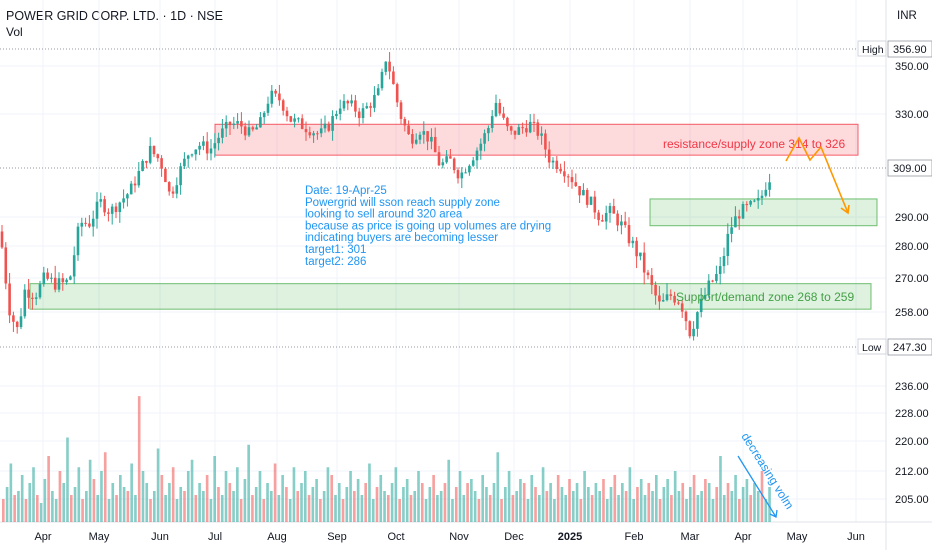 Image resolution: width=932 pixels, height=550 pixels. Describe the element at coordinates (401, 238) in the screenshot. I see `note-line: indicating buyers are becoming lesser` at that location.